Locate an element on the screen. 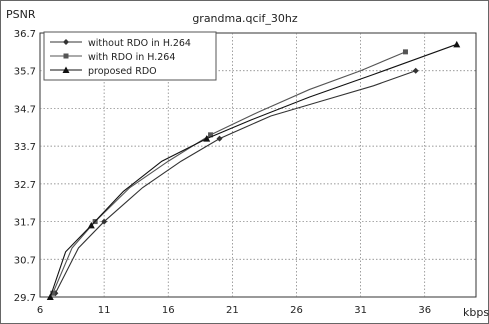 This screenshot has height=324, width=489. x-tick-label: 6 is located at coordinates (40, 310).